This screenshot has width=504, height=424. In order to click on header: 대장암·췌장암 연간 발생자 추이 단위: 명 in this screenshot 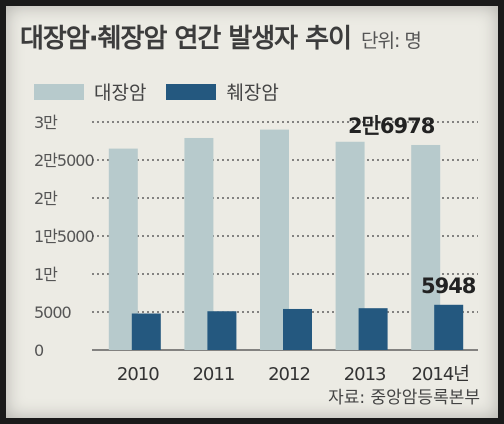, I will do `click(221, 36)`.